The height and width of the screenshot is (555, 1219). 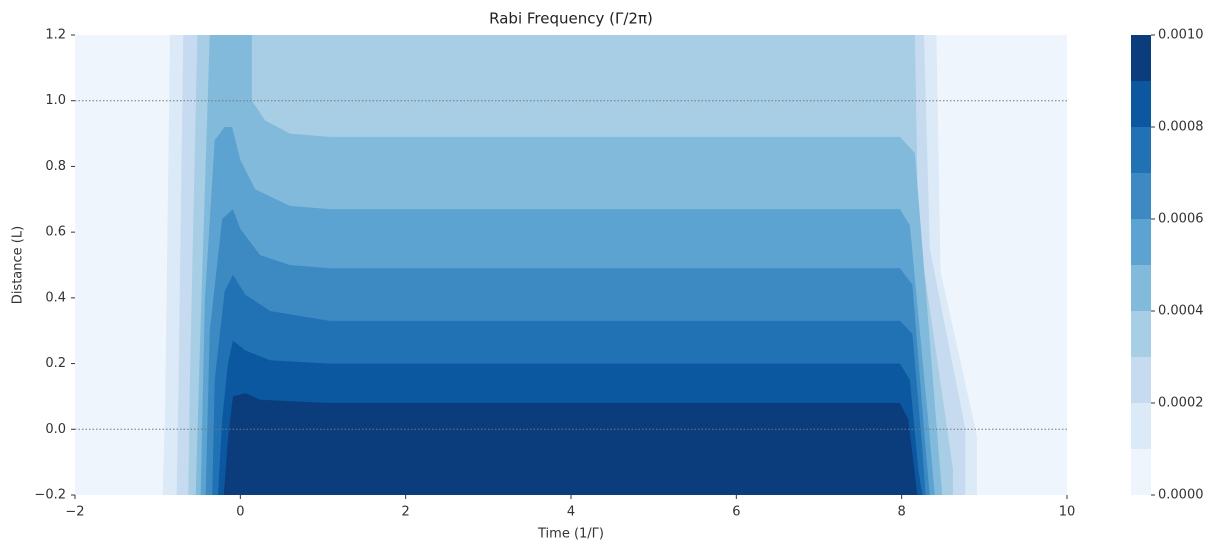 What do you see at coordinates (1181, 35) in the screenshot?
I see `colorbar-tick-label: 0.0010` at bounding box center [1181, 35].